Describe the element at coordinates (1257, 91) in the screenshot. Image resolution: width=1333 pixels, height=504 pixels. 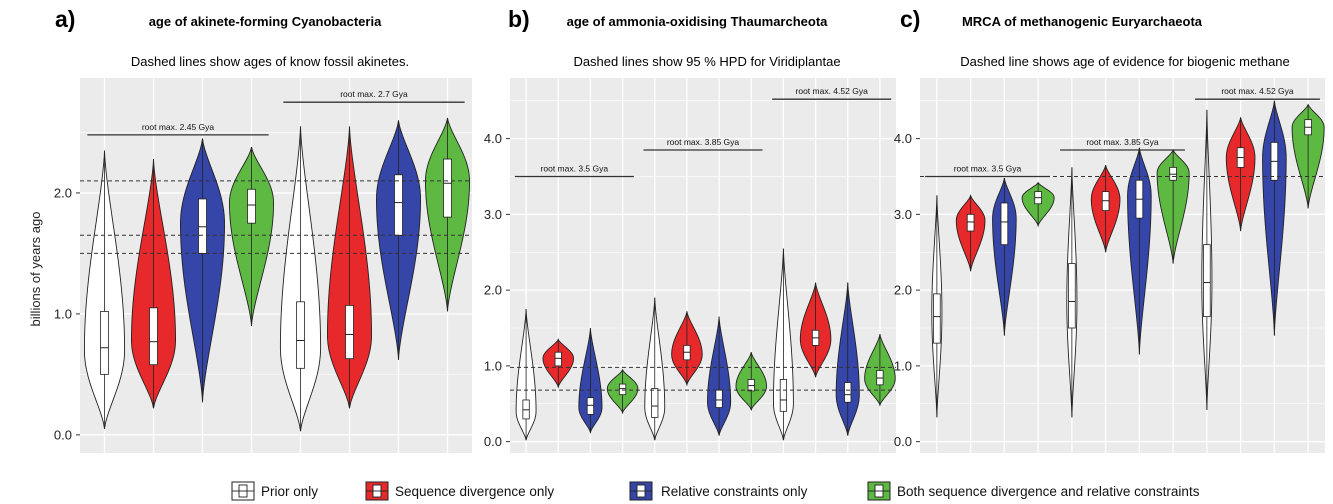
I see `panel-c-root-label-3: root max. 4.52 Gya` at that location.